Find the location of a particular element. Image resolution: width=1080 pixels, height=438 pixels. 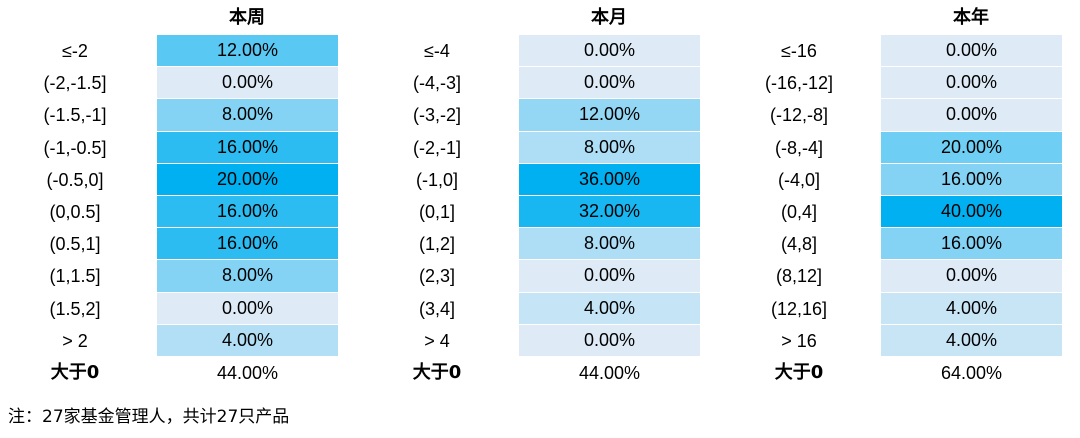

range-label: (1,1.5] is located at coordinates (75, 276).